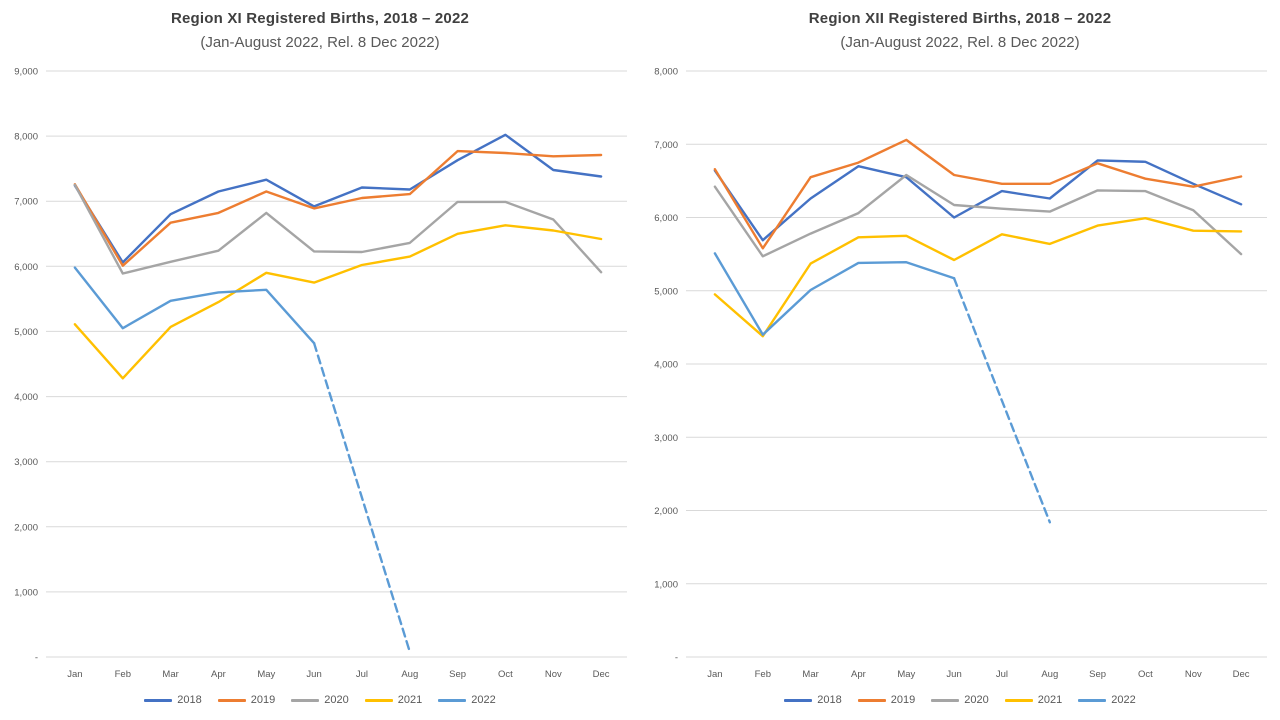 This screenshot has height=720, width=1280. I want to click on chart-title: Region XI Registered Births, 2018 – 2022, so click(320, 18).